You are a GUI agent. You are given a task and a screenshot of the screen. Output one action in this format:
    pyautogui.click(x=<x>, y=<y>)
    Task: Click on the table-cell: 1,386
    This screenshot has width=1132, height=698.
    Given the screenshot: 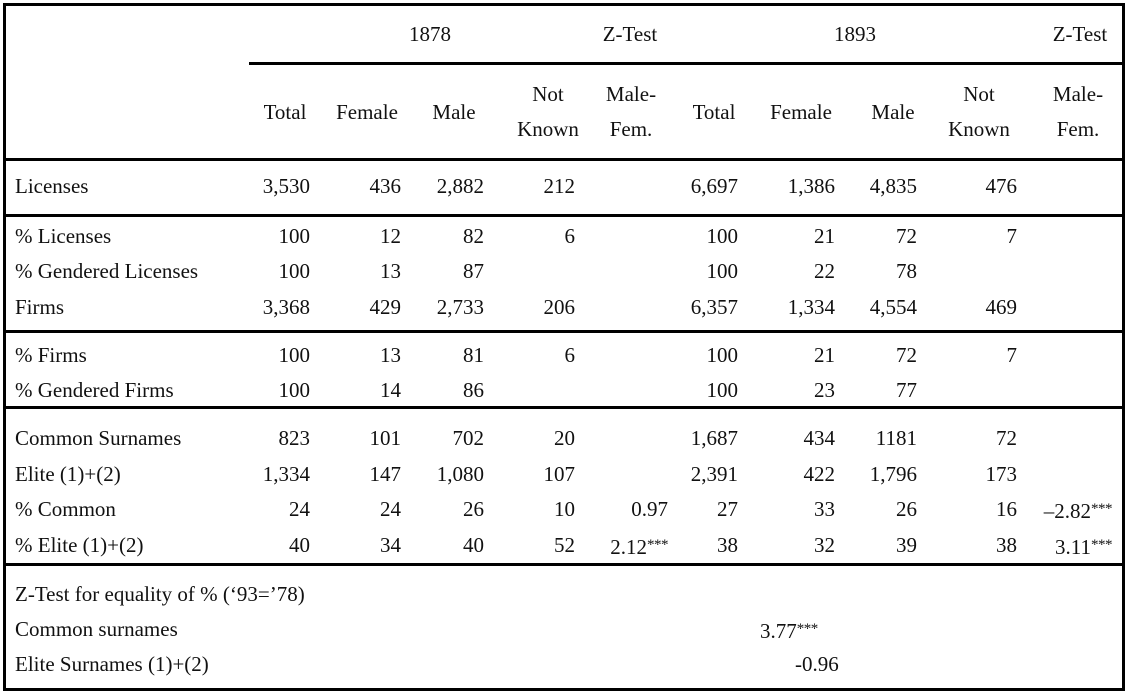 What is the action you would take?
    pyautogui.click(x=811, y=186)
    